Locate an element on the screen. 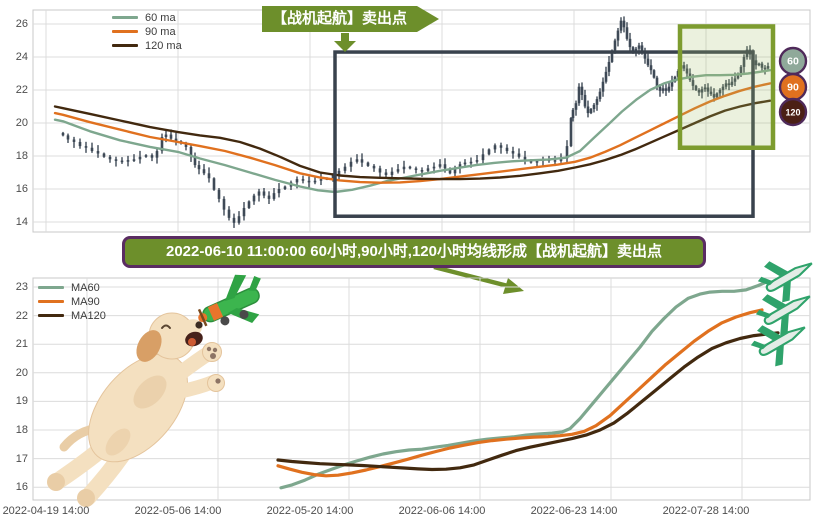  ribbon-arrow-tip is located at coordinates (428, 19).